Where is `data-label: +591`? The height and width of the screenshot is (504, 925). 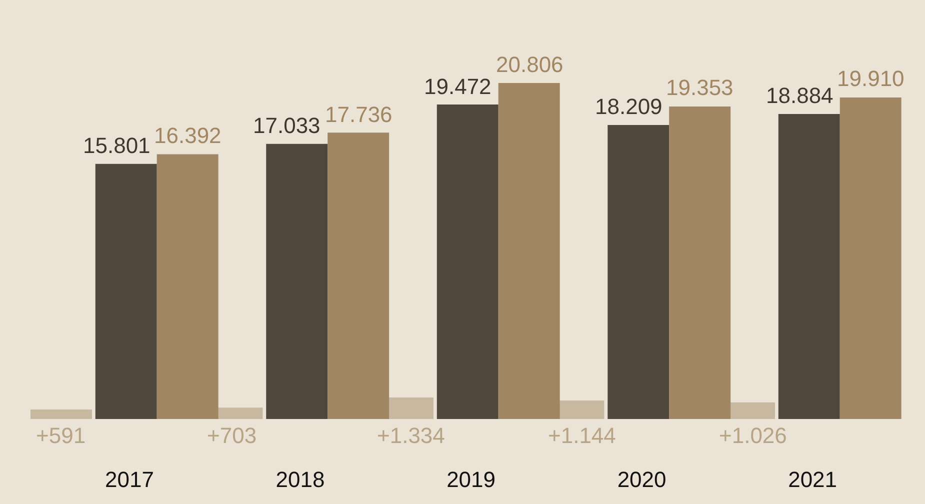
data-label: +591 is located at coordinates (61, 435).